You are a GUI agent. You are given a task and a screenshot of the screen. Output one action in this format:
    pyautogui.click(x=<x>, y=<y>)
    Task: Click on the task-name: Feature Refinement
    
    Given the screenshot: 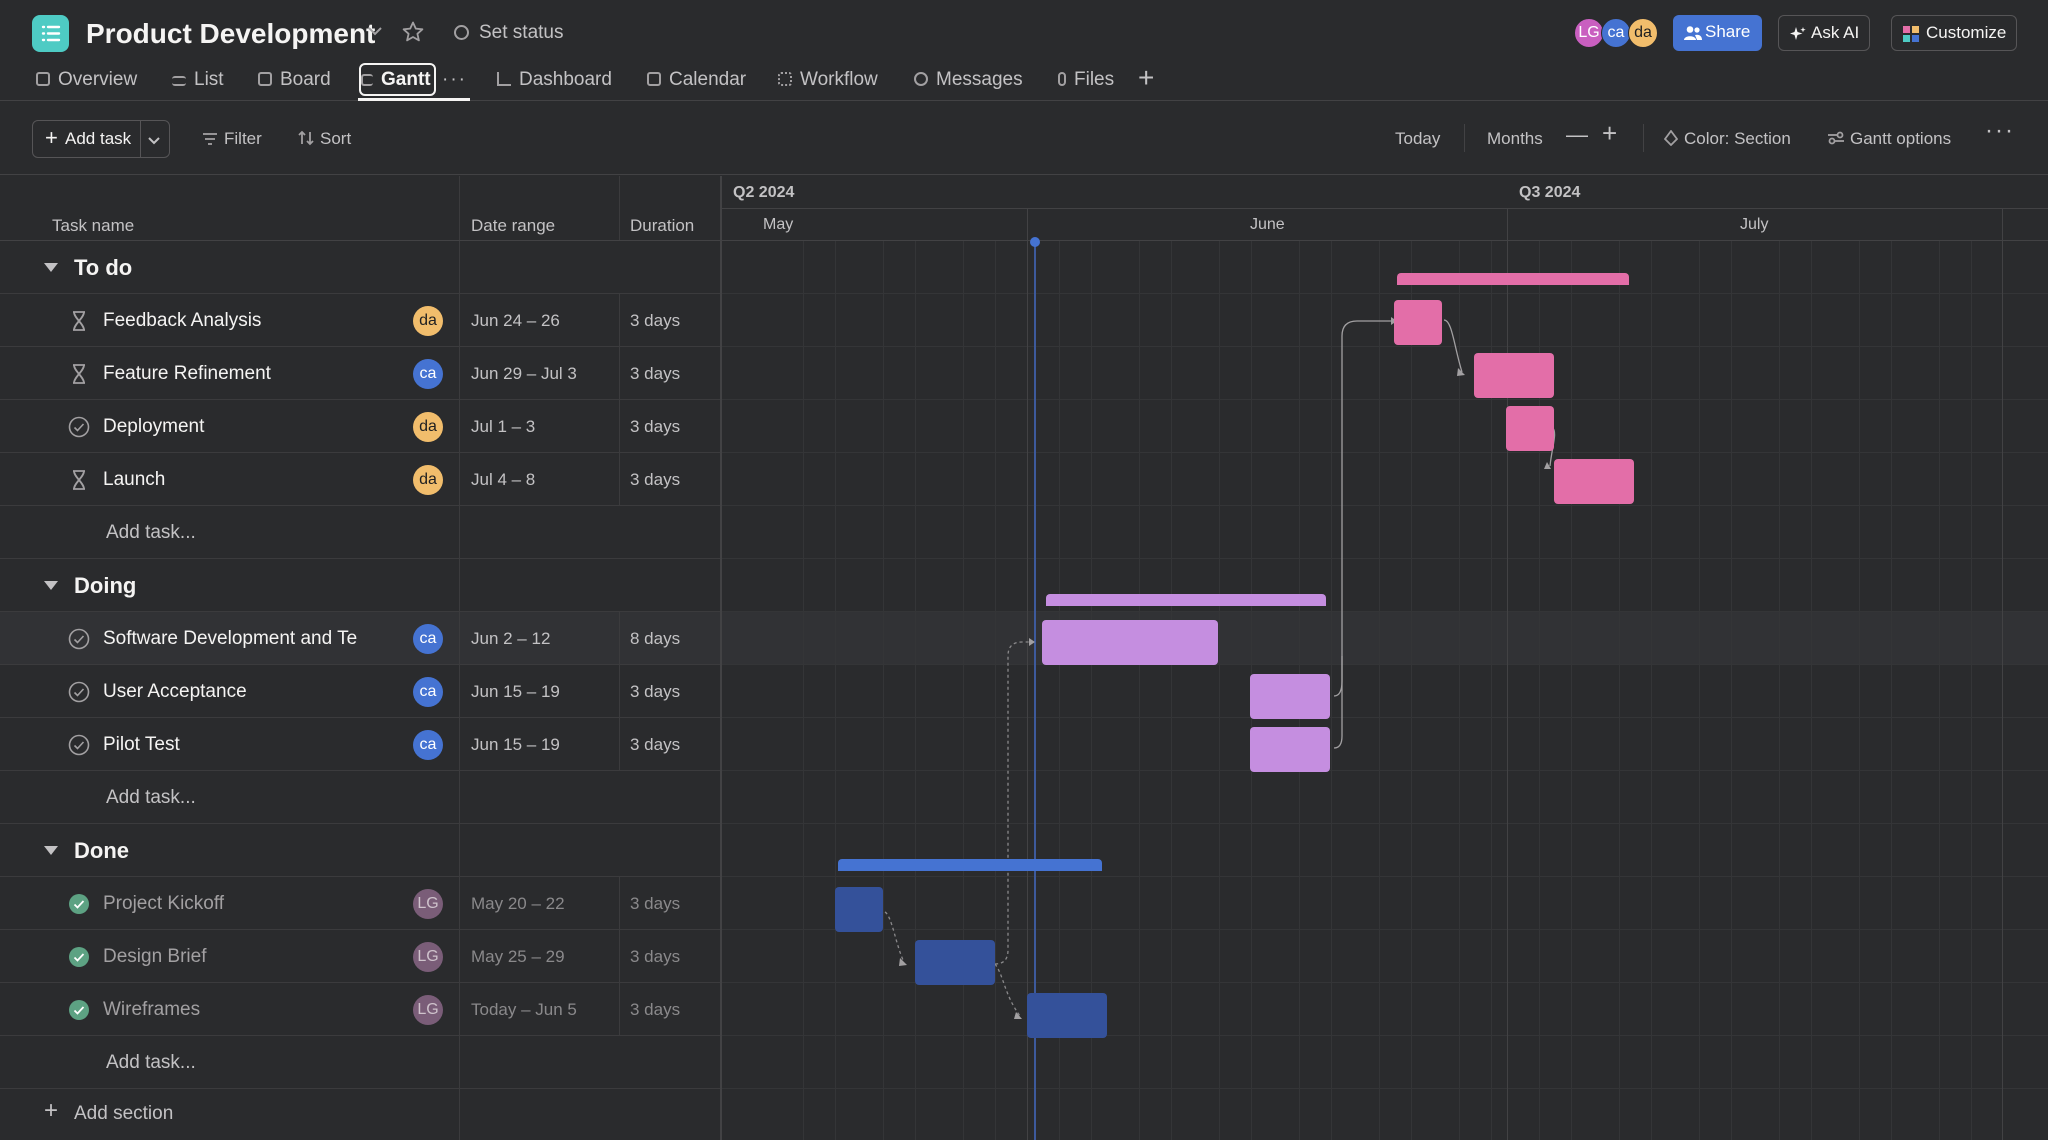 What is the action you would take?
    pyautogui.click(x=187, y=373)
    